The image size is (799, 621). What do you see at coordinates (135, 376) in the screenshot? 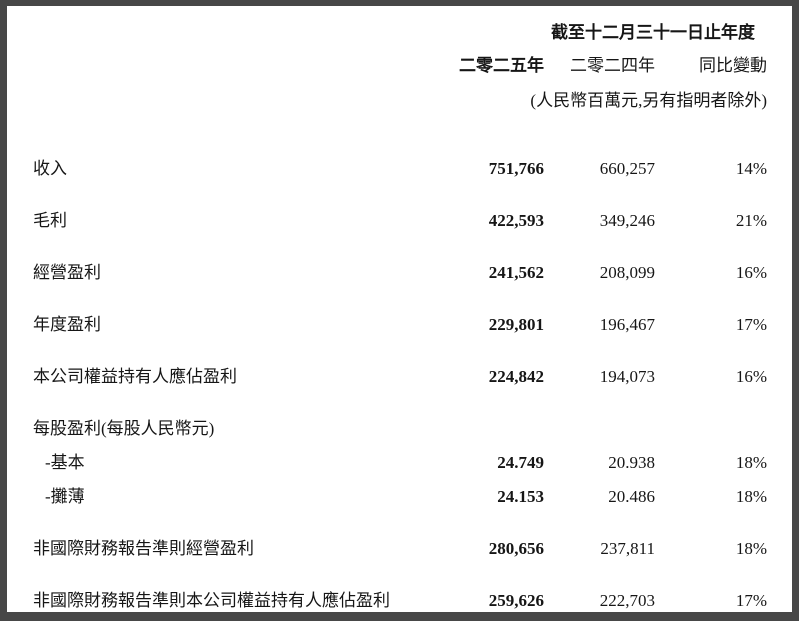
I see `row-label: 本公司權益持有人應佔盈利` at bounding box center [135, 376].